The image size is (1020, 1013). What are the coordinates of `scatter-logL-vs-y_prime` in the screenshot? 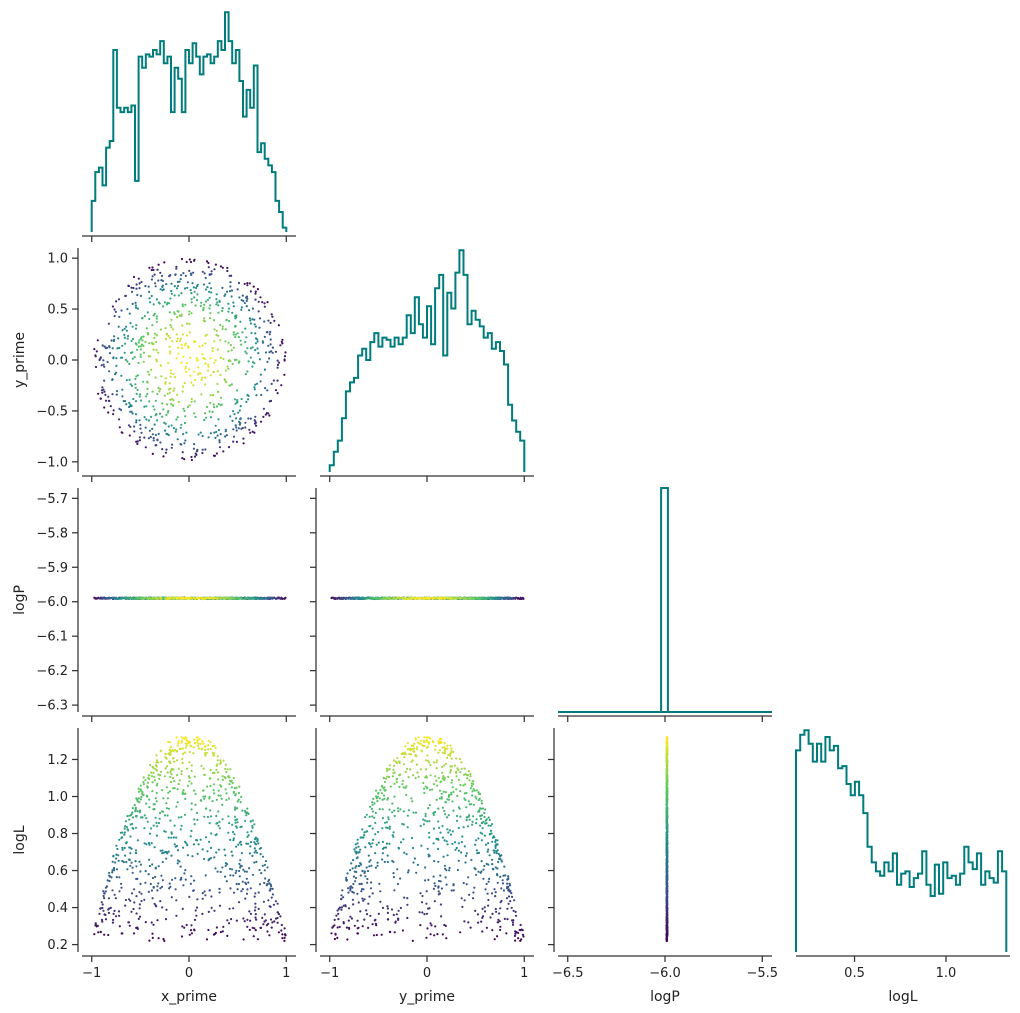 It's located at (427, 839).